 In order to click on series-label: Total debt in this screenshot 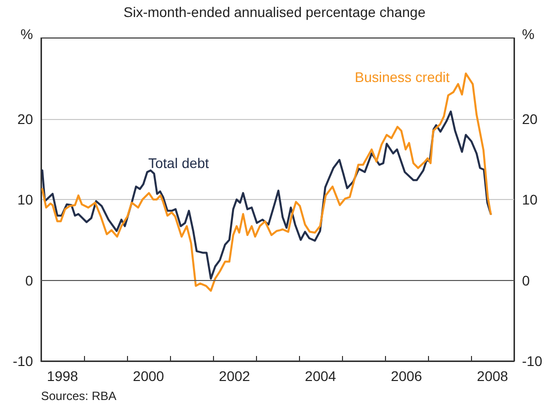, I will do `click(179, 163)`.